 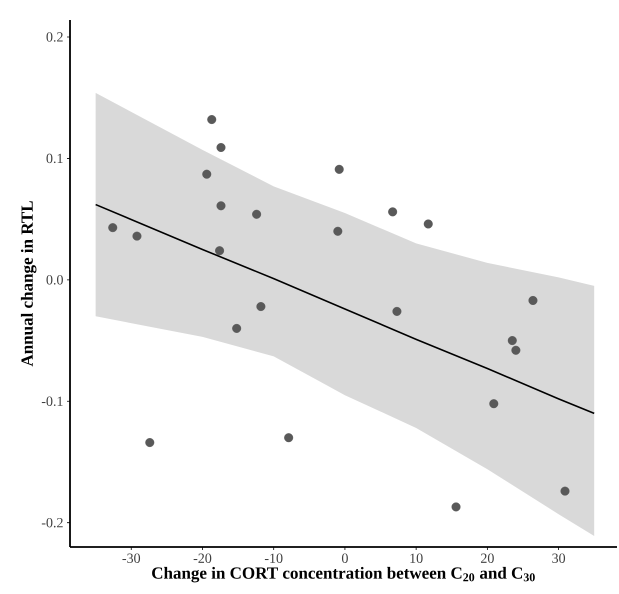 What do you see at coordinates (559, 558) in the screenshot?
I see `x-tick-label: 30` at bounding box center [559, 558].